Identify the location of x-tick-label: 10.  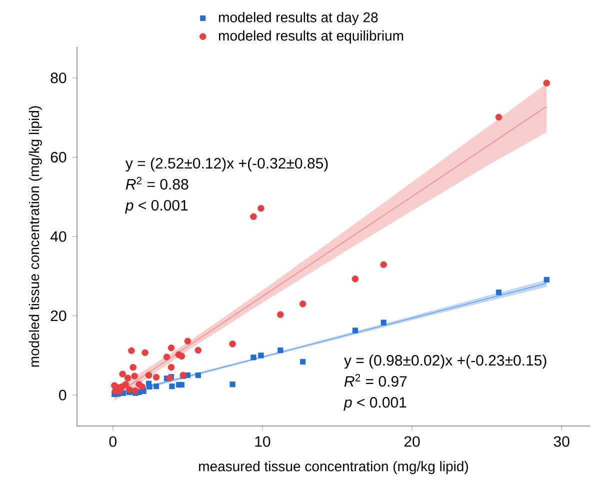
(262, 441).